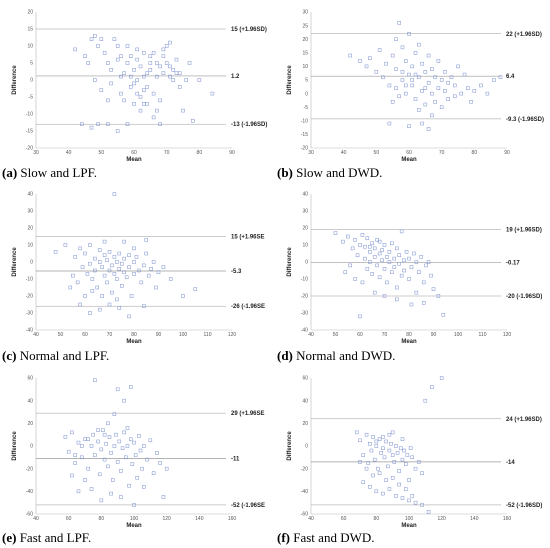 The image size is (550, 548). I want to click on y-tick-label: -60, so click(304, 515).